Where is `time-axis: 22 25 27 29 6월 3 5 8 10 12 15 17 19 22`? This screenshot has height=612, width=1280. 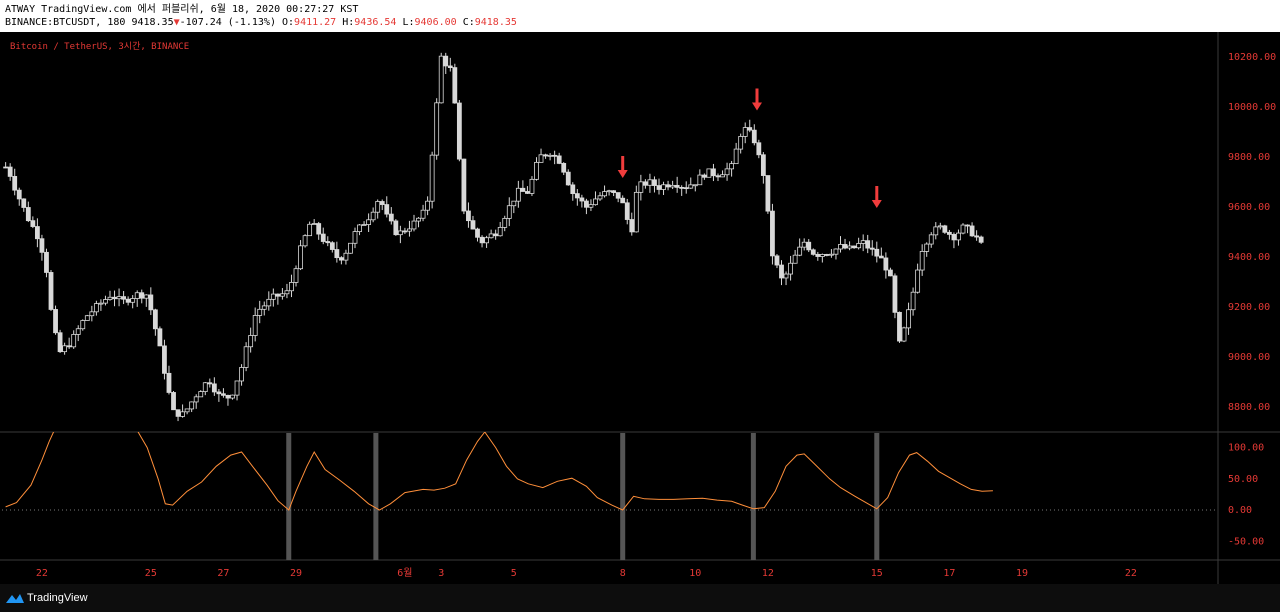 time-axis: 22 25 27 29 6월 3 5 8 10 12 15 17 19 22 is located at coordinates (586, 573).